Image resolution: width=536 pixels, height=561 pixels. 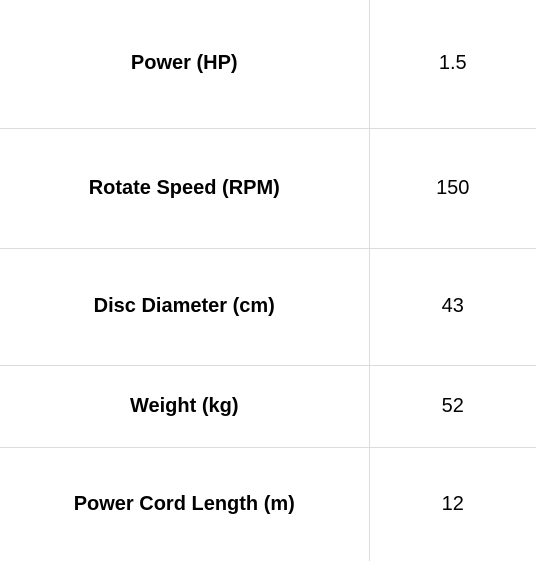 I want to click on spec-value: 52, so click(x=452, y=406).